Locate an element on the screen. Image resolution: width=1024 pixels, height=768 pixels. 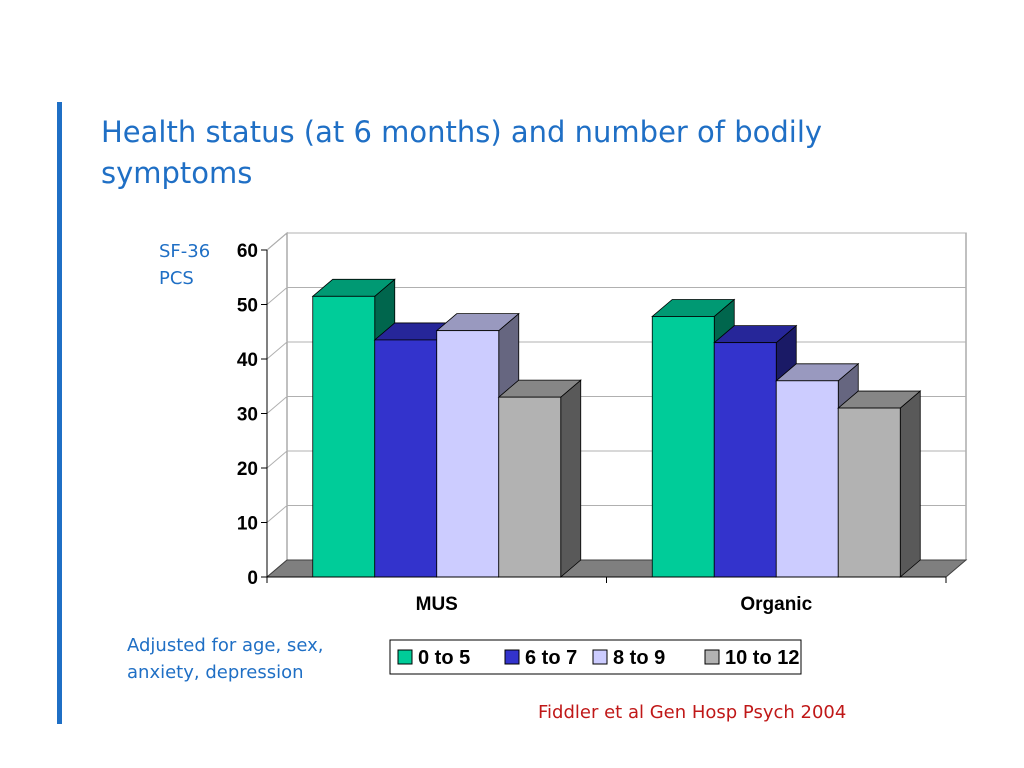
accent-bar is located at coordinates (59, 413).